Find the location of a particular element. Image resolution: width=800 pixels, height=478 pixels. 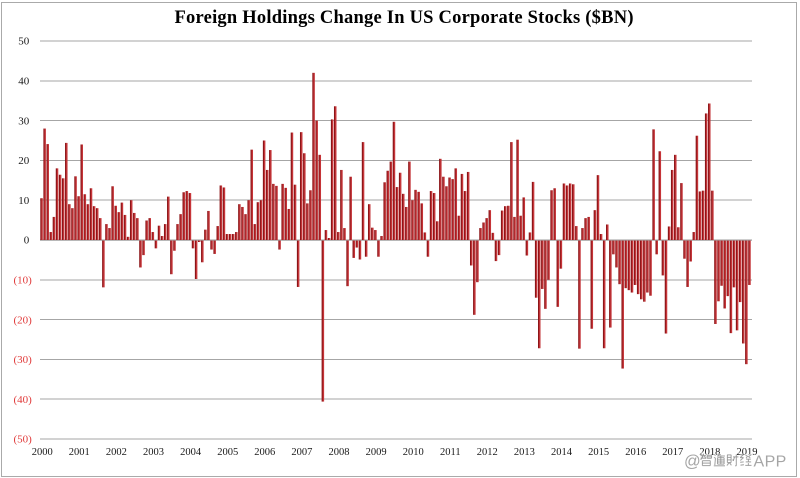

svg-text: 2016 is located at coordinates (635, 452).